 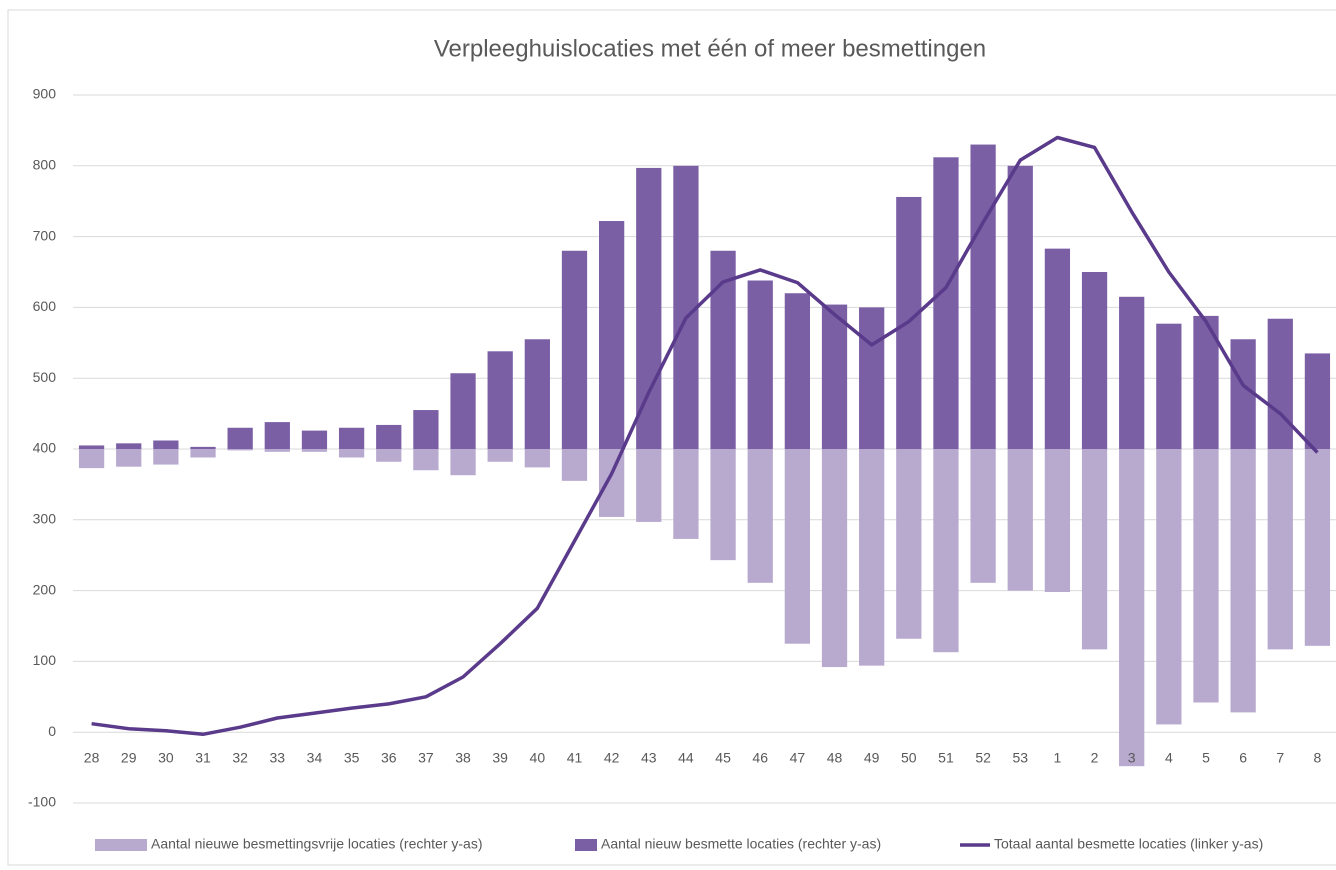 I want to click on x-tick-label: 31, so click(x=203, y=758).